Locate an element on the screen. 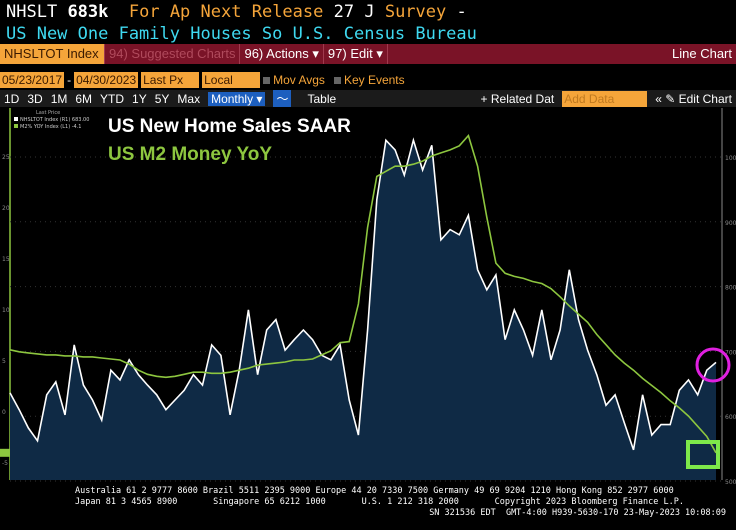  chart-style-icon: 〜 is located at coordinates (282, 98).